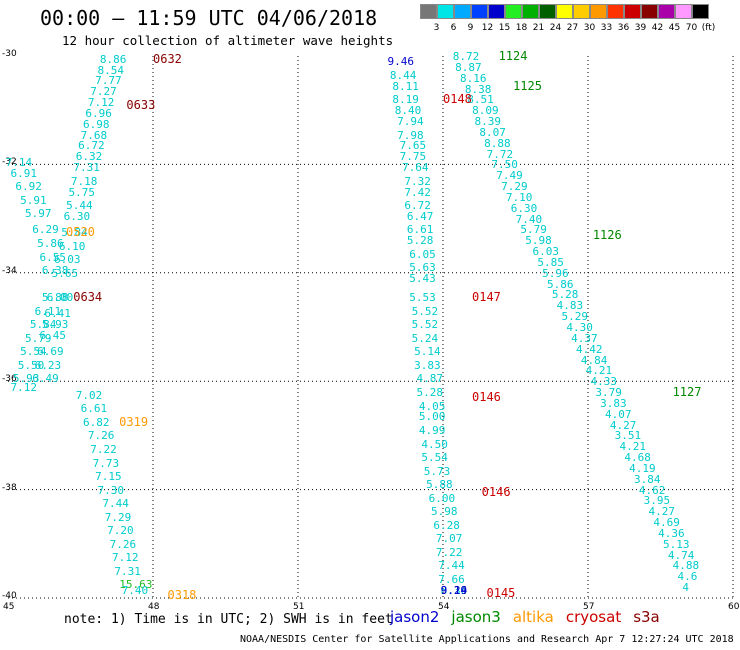  What do you see at coordinates (451, 580) in the screenshot?
I see `wave-height-value: 7.66` at bounding box center [451, 580].